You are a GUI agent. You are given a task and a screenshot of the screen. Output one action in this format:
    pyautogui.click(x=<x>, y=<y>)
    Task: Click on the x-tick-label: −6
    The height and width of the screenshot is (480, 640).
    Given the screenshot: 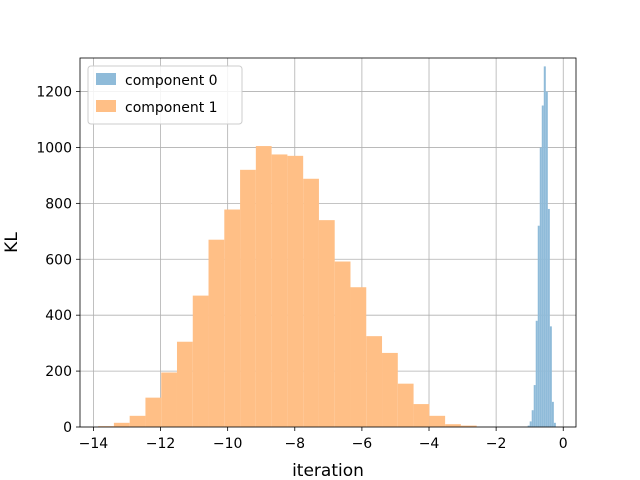 What is the action you would take?
    pyautogui.click(x=362, y=444)
    